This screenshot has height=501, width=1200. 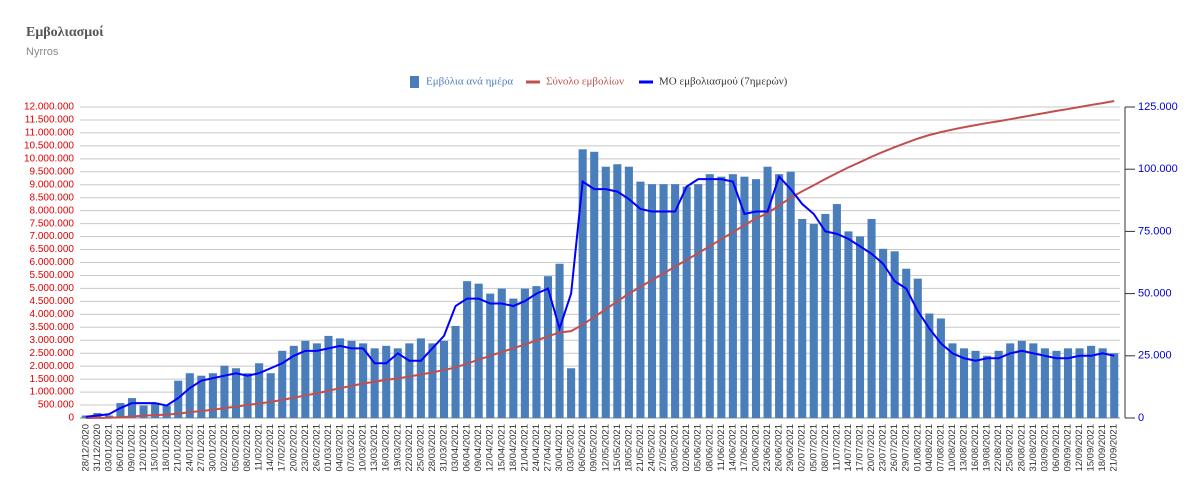 What do you see at coordinates (236, 448) in the screenshot?
I see `x-tick-label: 05/02/2021` at bounding box center [236, 448].